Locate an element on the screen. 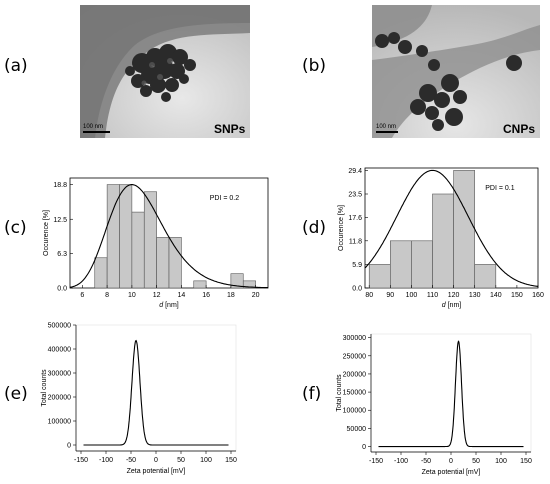  x-tick-label: 18 is located at coordinates (231, 295).